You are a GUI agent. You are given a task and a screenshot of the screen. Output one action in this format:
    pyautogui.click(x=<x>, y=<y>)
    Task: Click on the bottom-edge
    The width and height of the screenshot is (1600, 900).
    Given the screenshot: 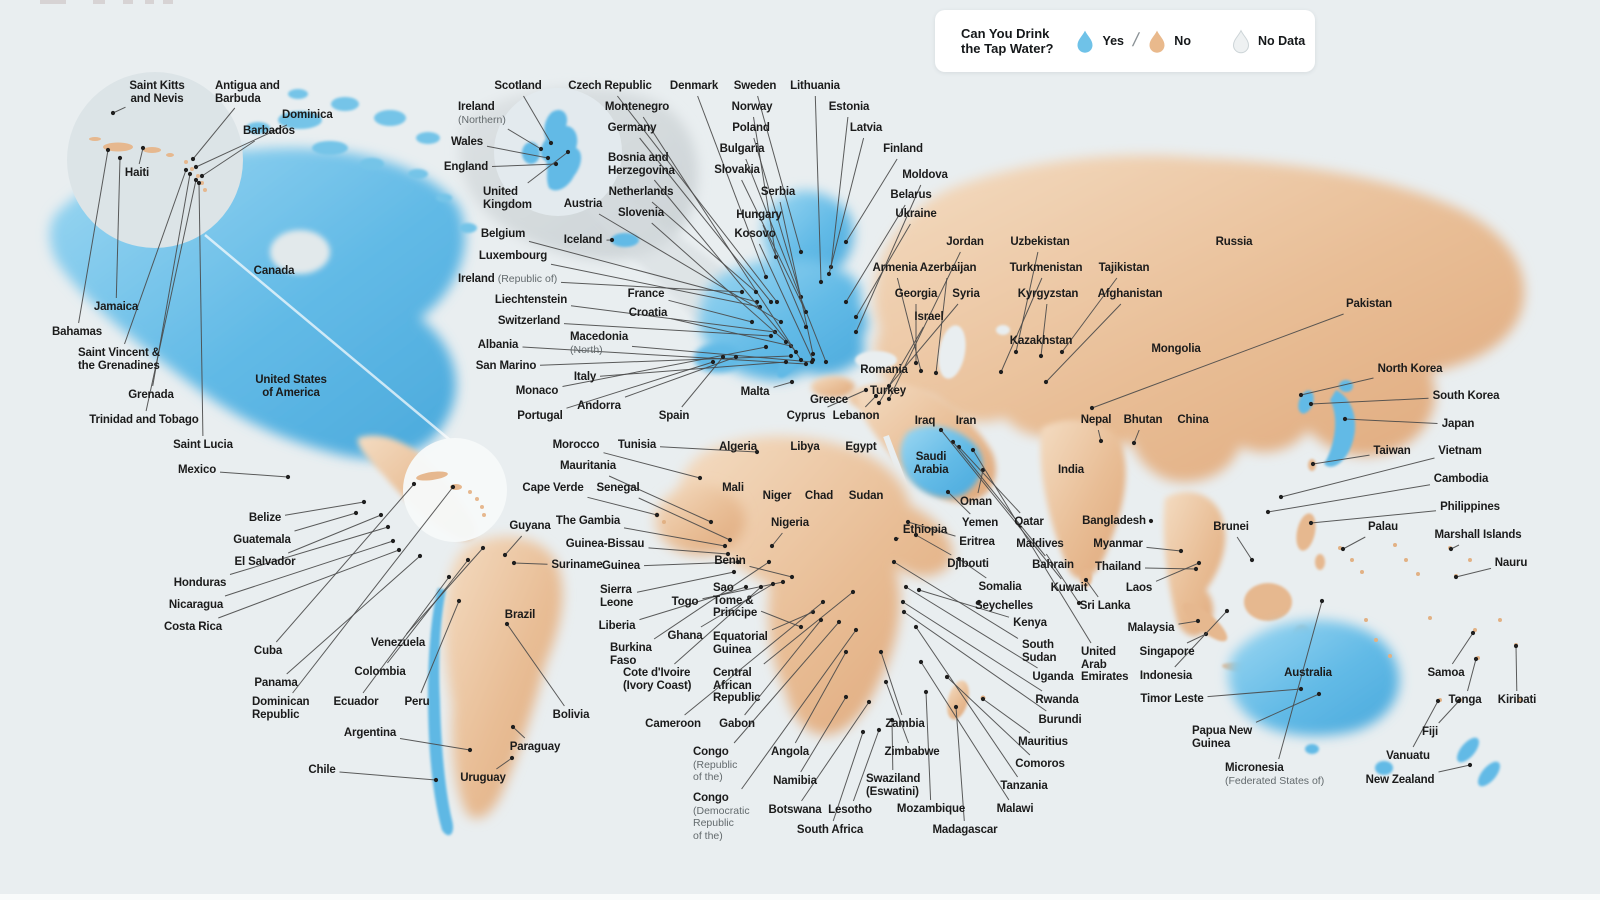 What is the action you would take?
    pyautogui.click(x=800, y=897)
    